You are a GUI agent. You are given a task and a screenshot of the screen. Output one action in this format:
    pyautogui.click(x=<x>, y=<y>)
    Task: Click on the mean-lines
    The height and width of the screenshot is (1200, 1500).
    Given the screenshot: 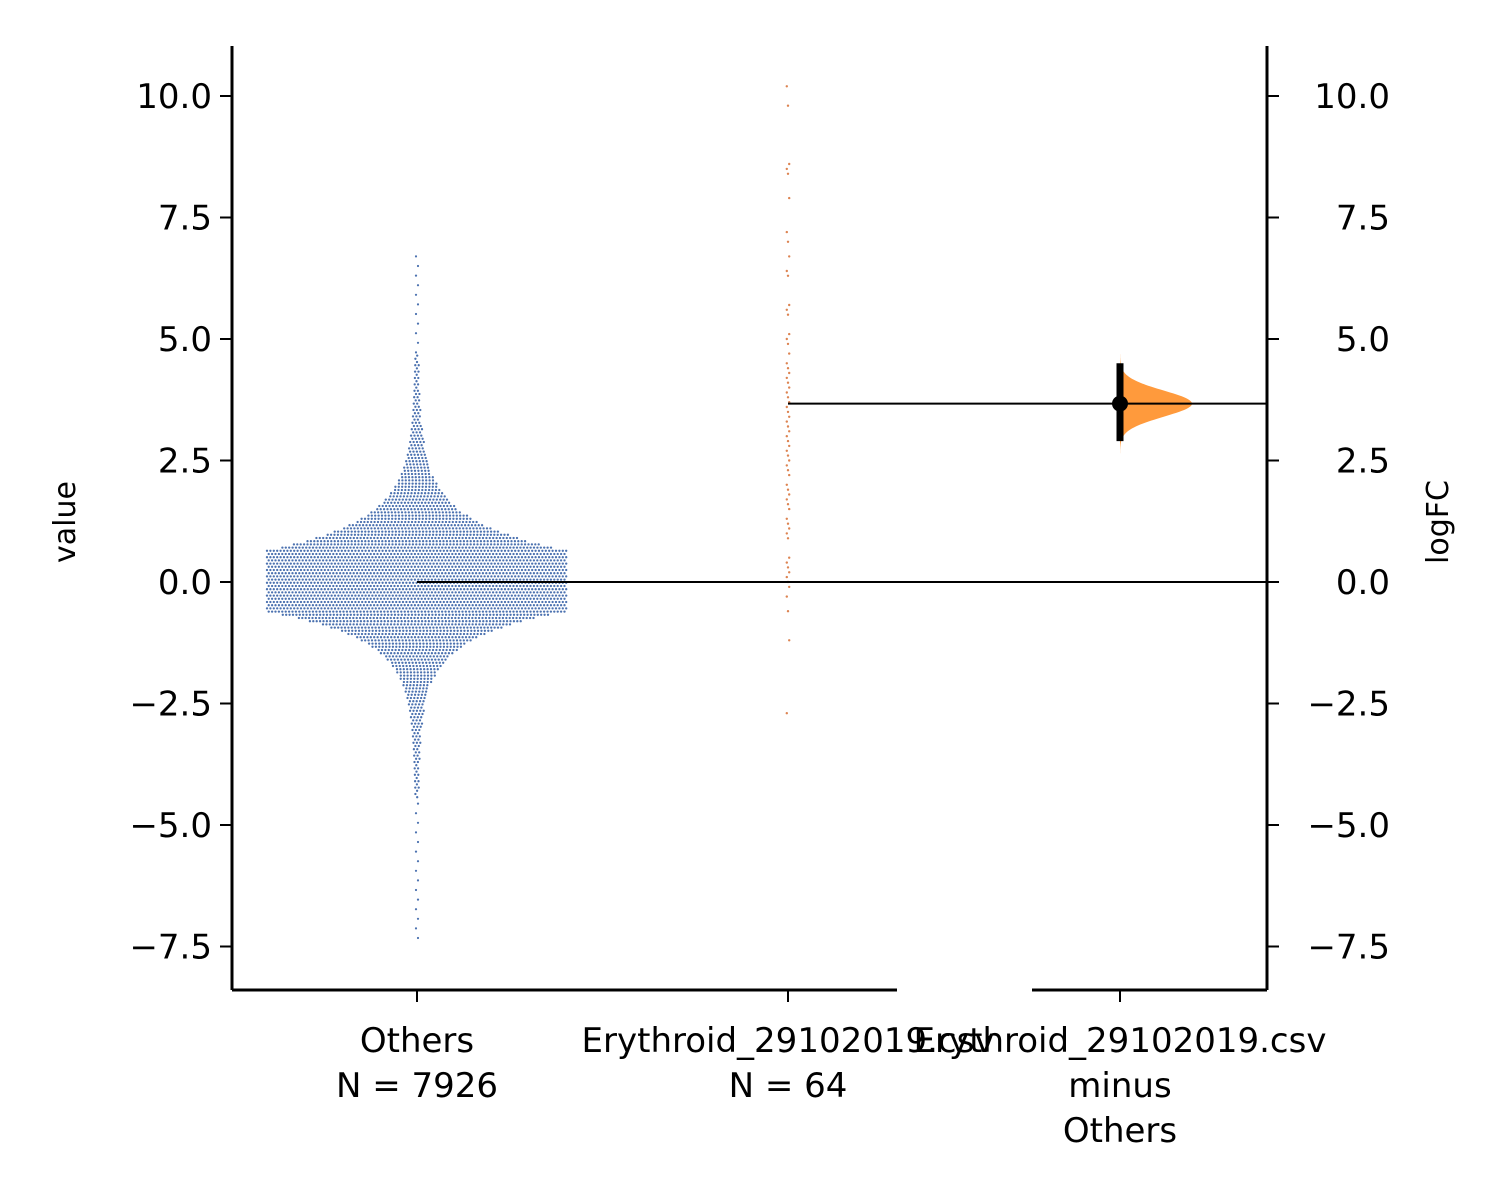 What is the action you would take?
    pyautogui.click(x=842, y=492)
    